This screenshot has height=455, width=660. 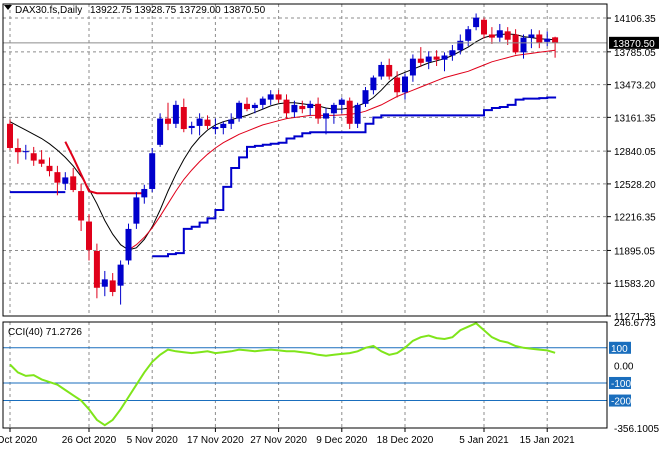 I want to click on price-tick-label: 13161.35, so click(x=635, y=118).